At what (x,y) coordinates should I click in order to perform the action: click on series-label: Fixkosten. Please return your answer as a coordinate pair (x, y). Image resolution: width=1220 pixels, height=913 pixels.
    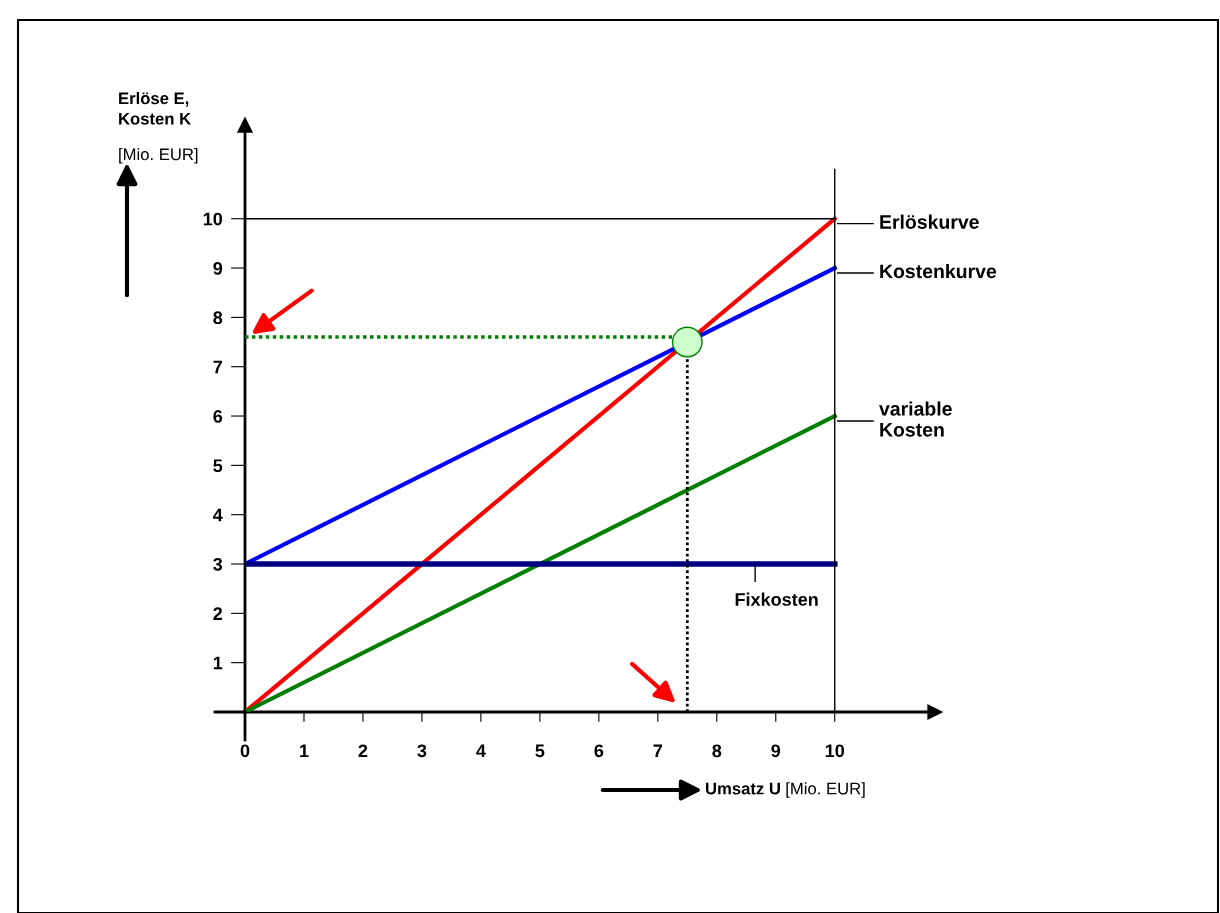
    Looking at the image, I should click on (776, 599).